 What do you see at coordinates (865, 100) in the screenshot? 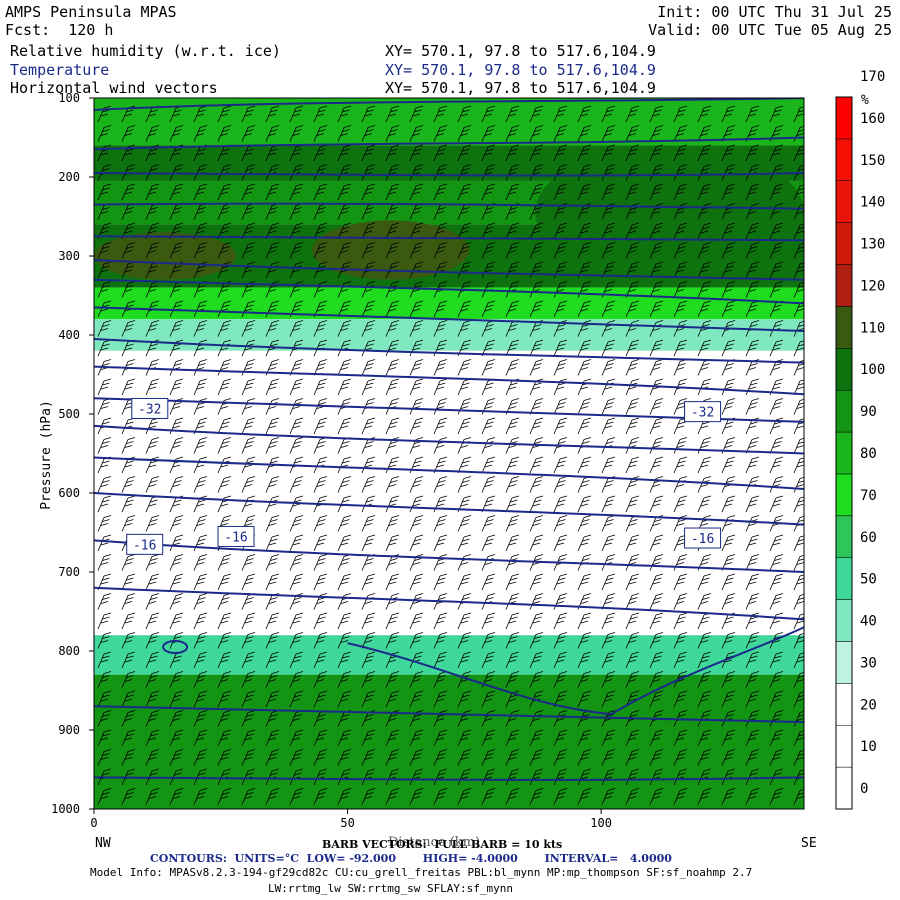
I see `colorbar-unit: %` at bounding box center [865, 100].